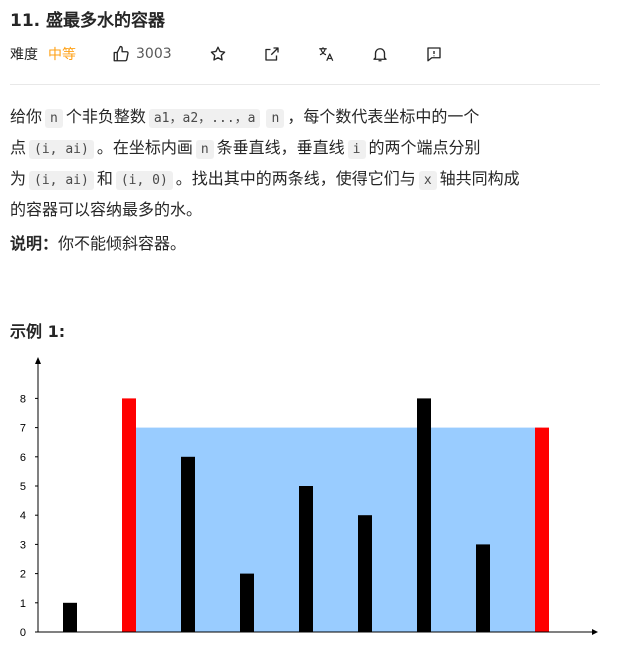  What do you see at coordinates (144, 180) in the screenshot?
I see `code-point-zero: (i, 0)` at bounding box center [144, 180].